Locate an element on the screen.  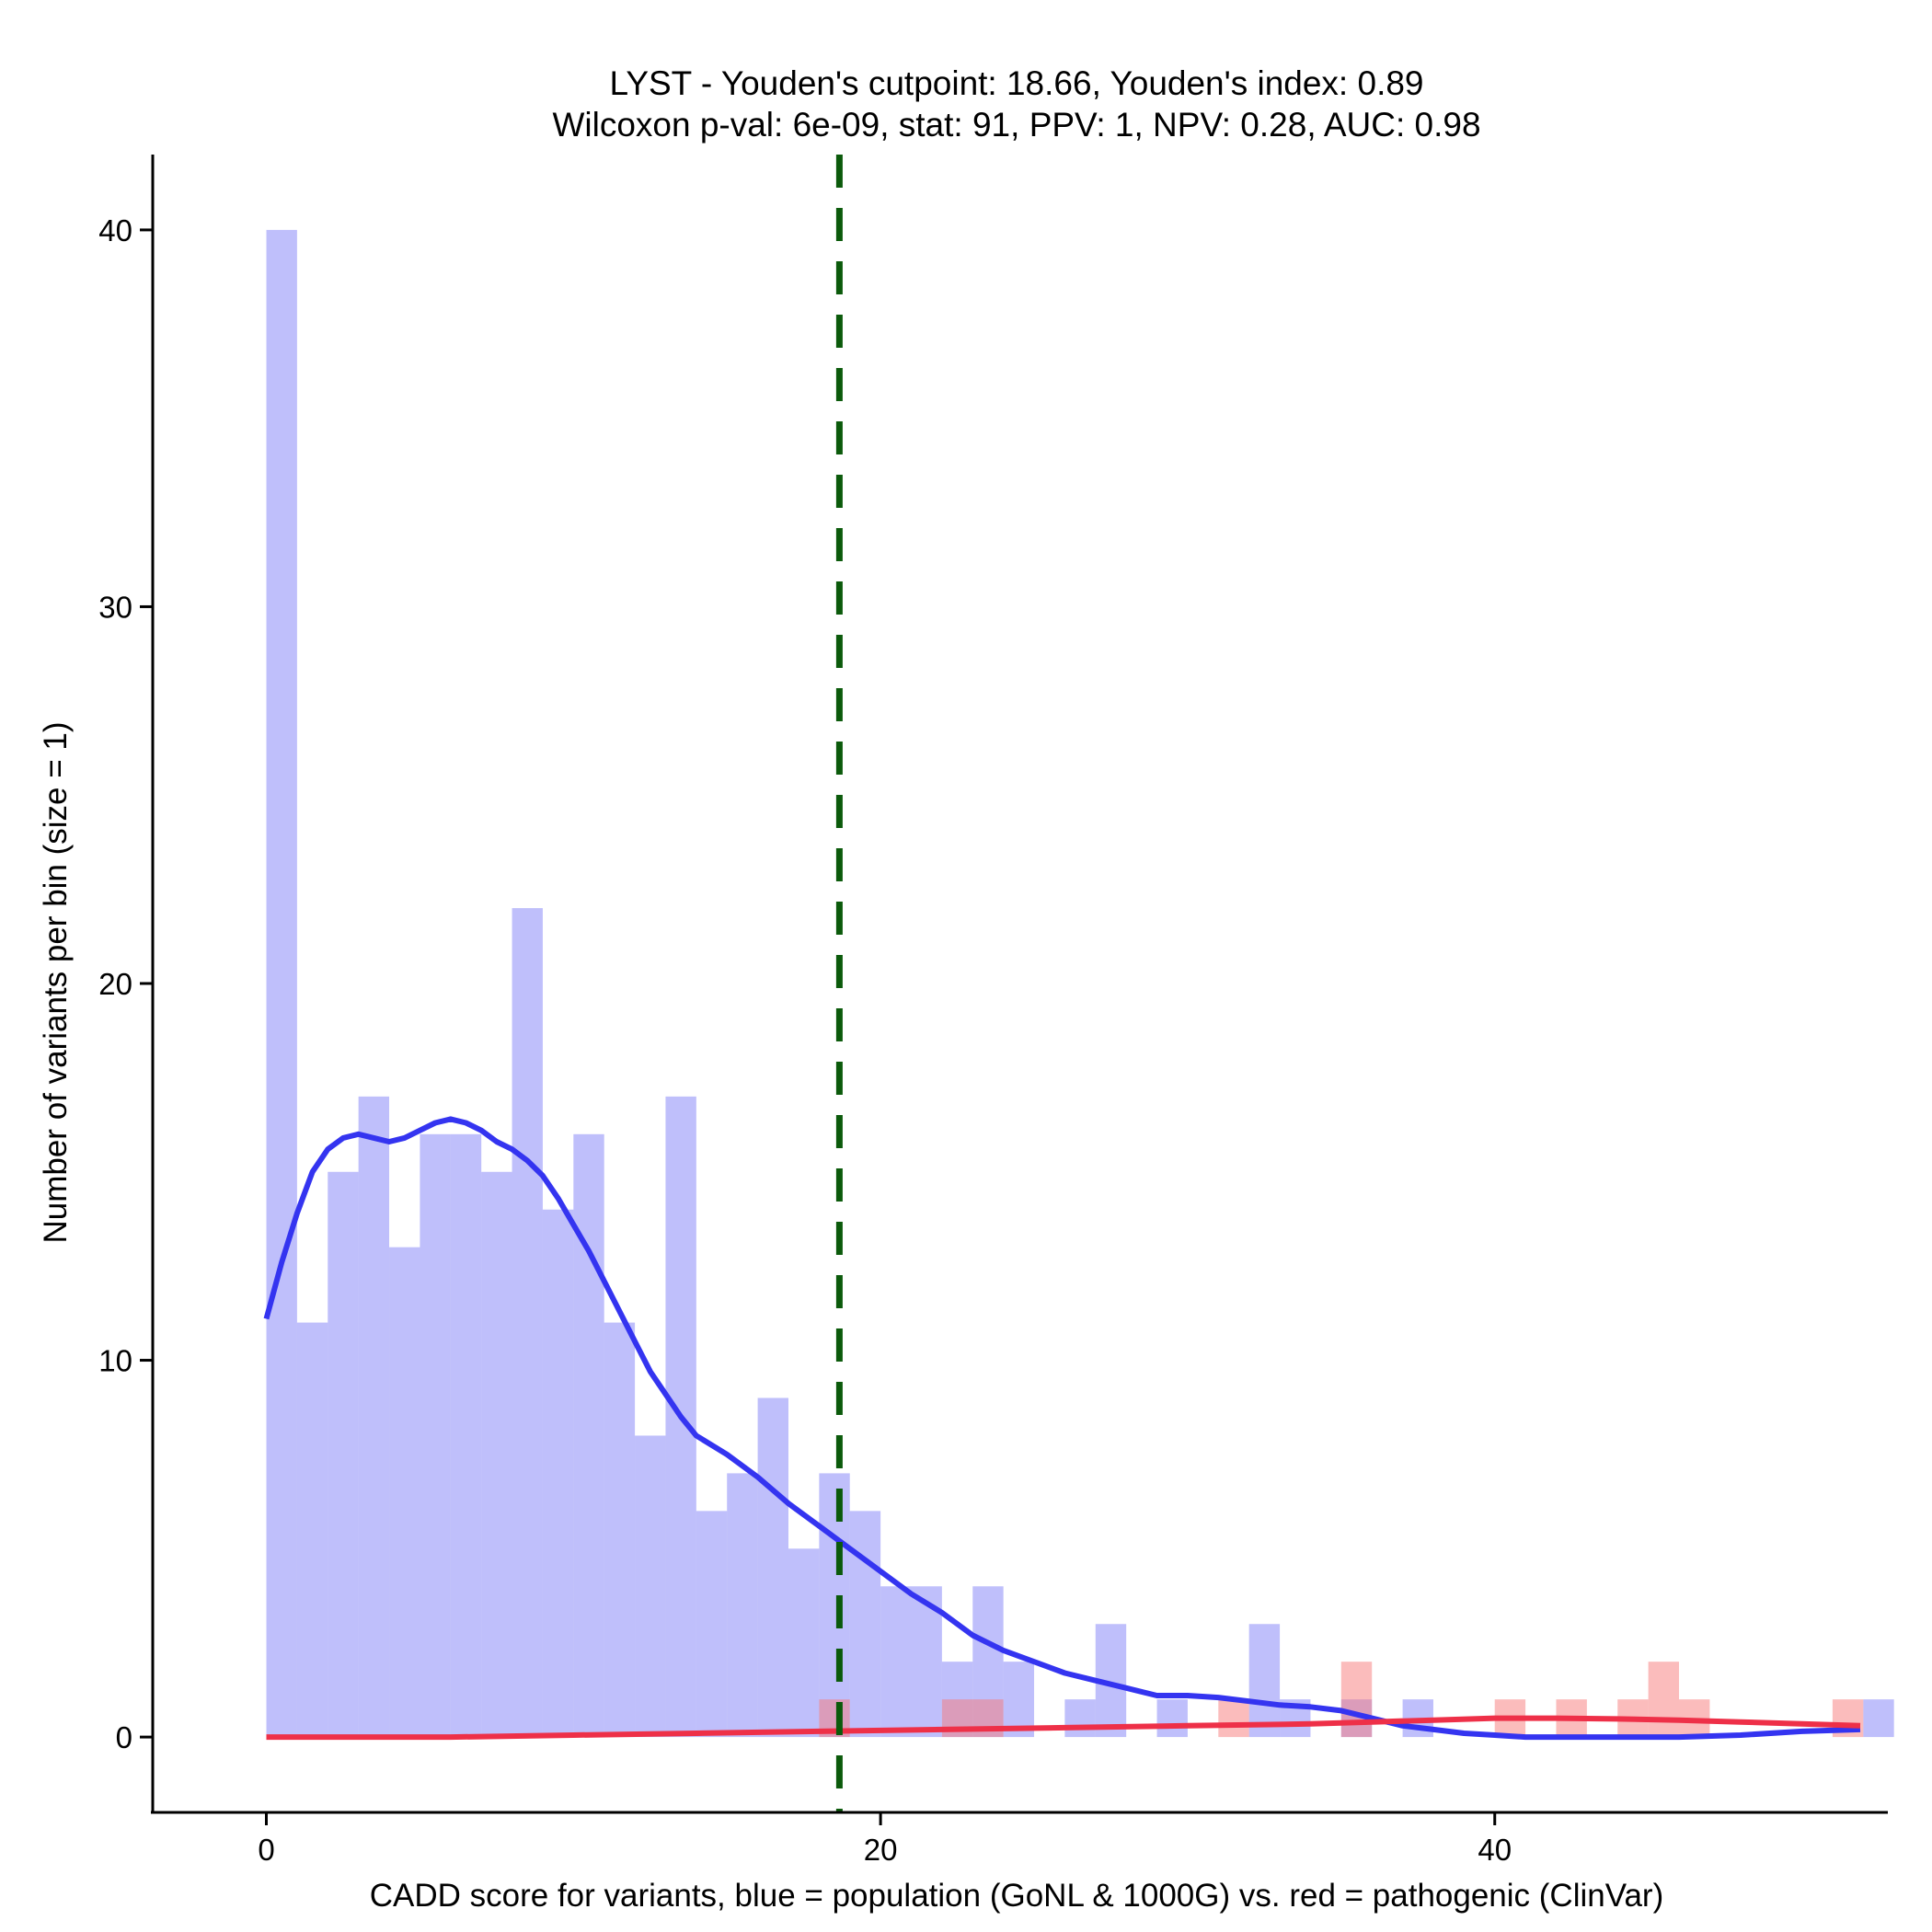
y-axis-ticks: 0 10 20 30 40 is located at coordinates (126, 983).